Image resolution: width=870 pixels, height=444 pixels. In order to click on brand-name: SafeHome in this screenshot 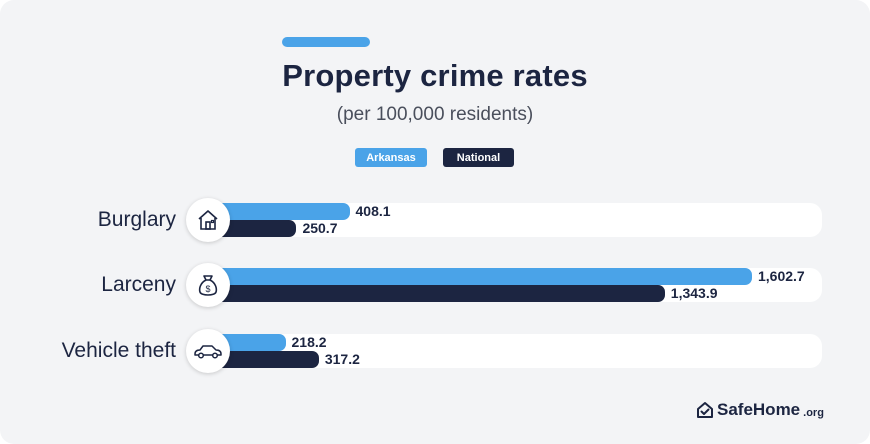, I will do `click(759, 409)`.